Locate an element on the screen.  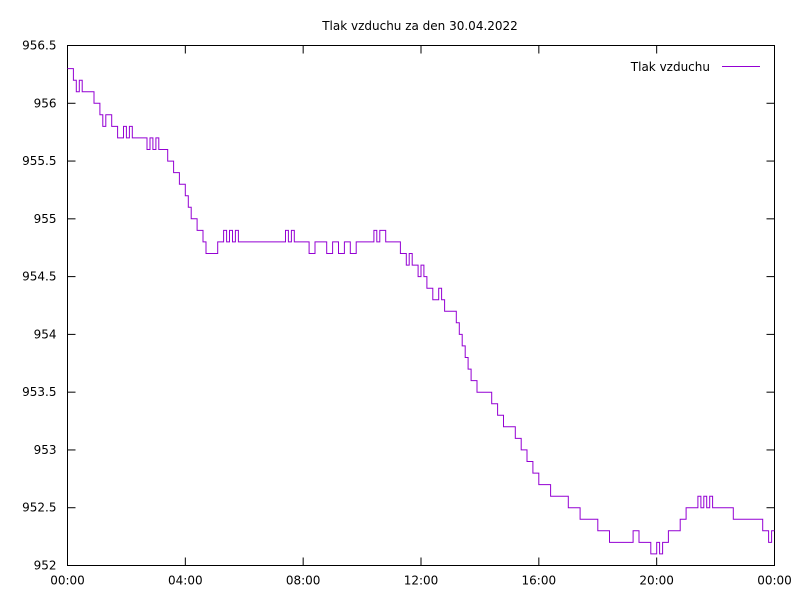
x-tick-label: 16:00 is located at coordinates (539, 581).